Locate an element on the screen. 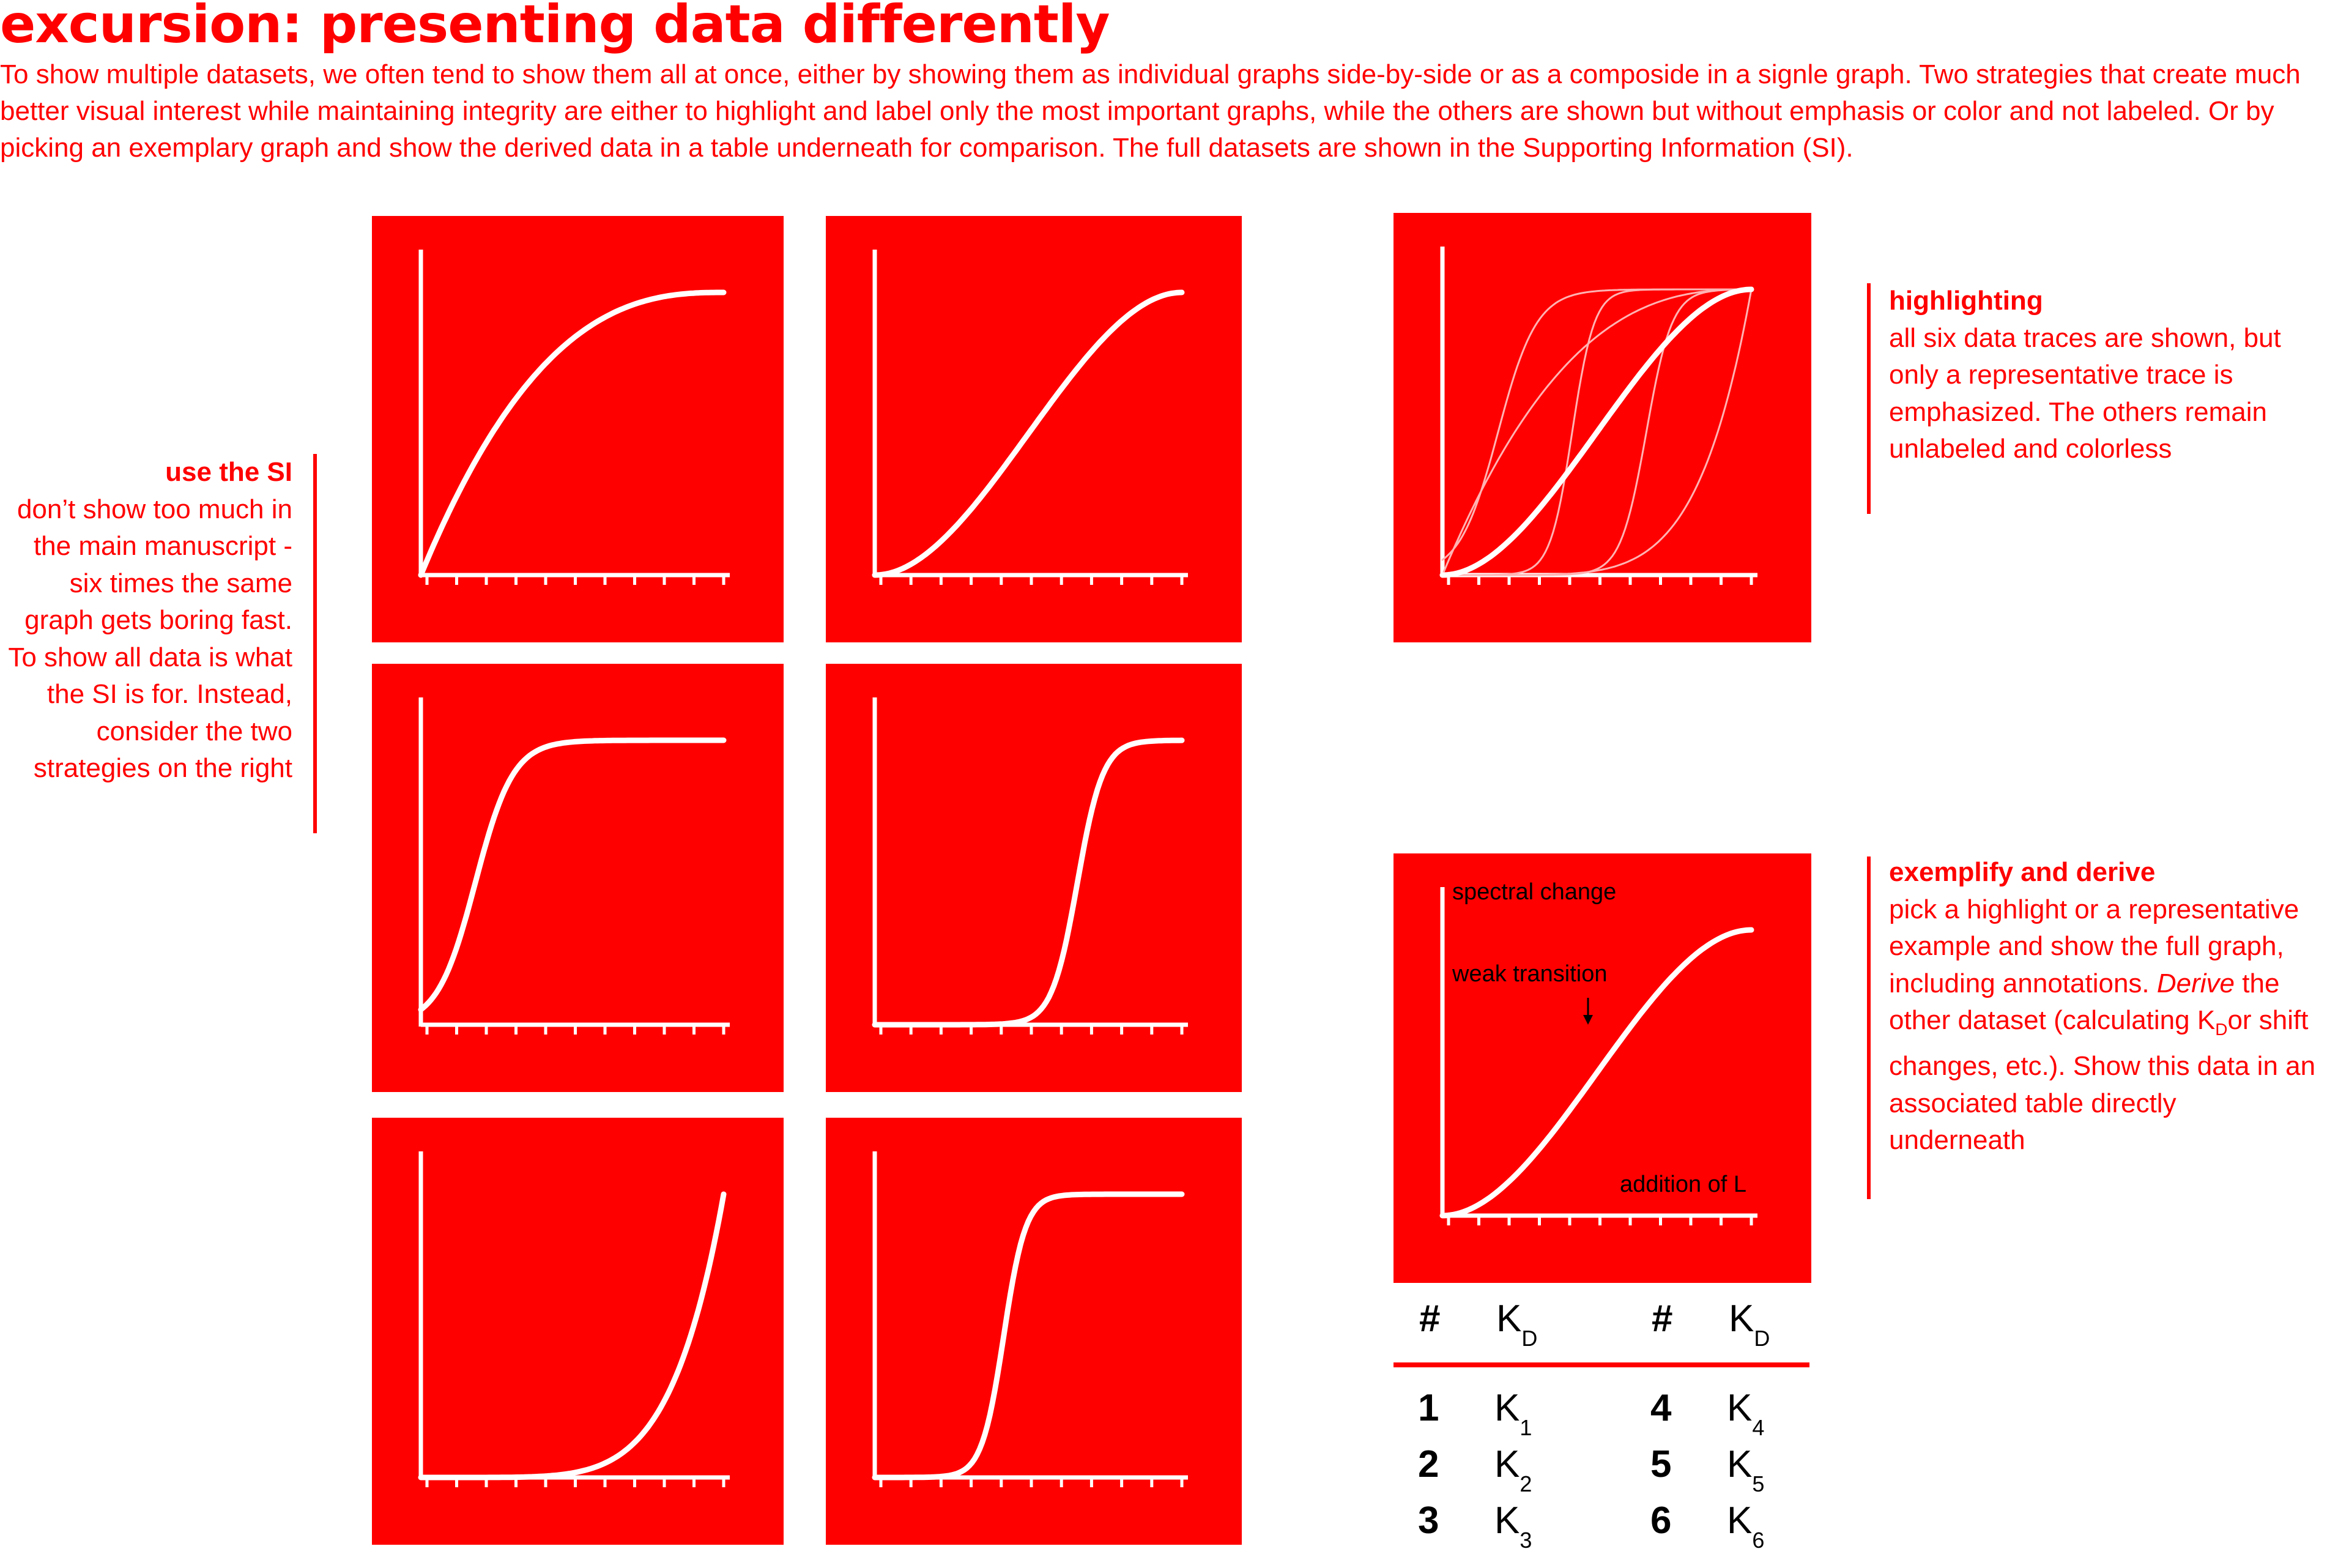 This screenshot has width=2349, height=1568. table-header-kd-2: KD is located at coordinates (1749, 1324).